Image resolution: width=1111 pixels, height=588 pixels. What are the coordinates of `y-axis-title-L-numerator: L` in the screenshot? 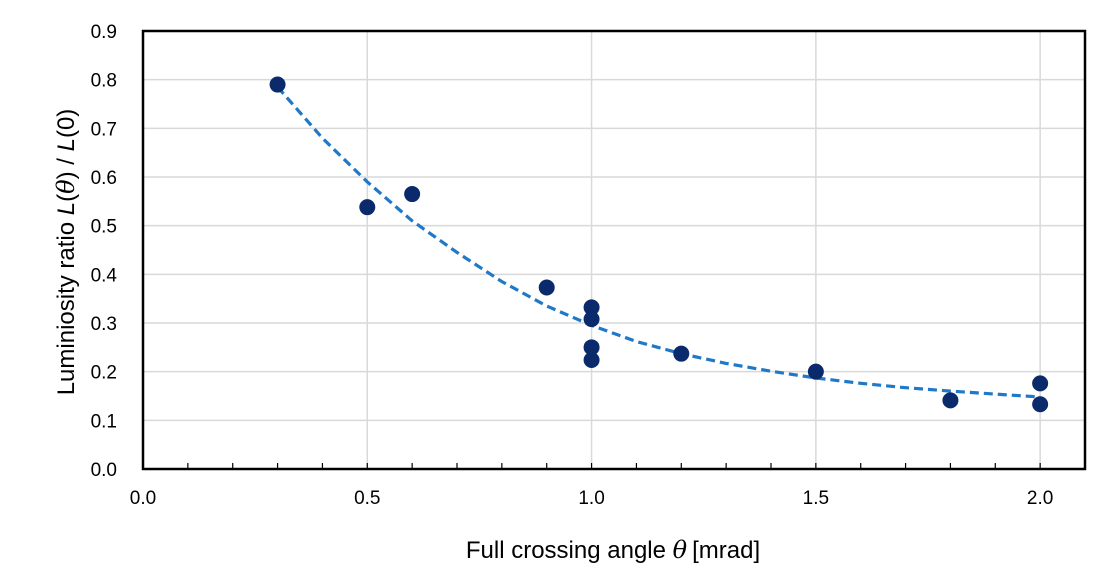 It's located at (66, 208).